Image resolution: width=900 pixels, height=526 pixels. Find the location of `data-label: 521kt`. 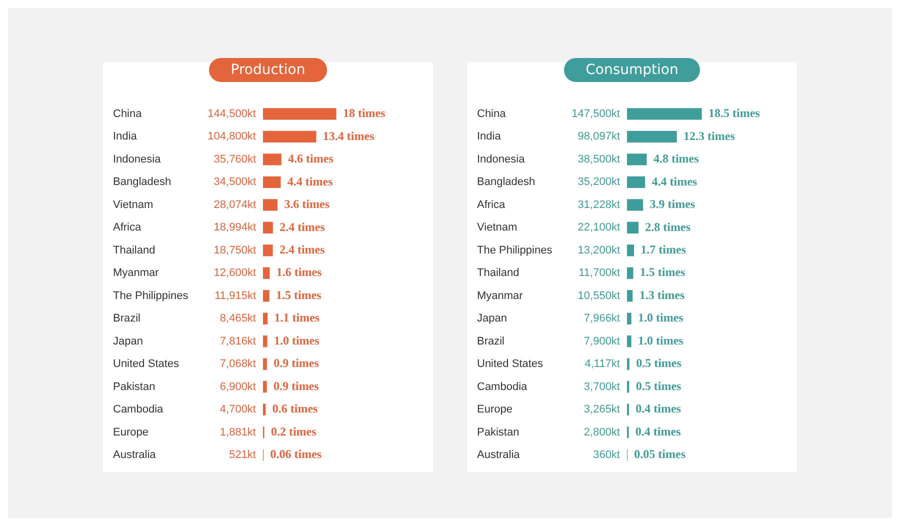

data-label: 521kt is located at coordinates (242, 455).